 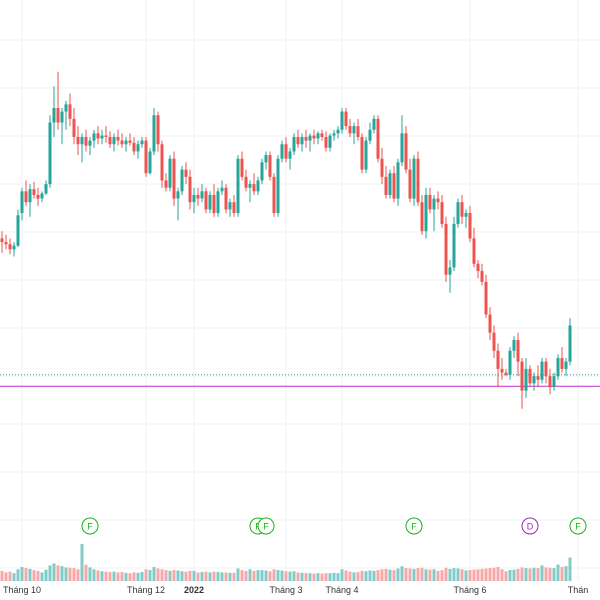 What do you see at coordinates (22, 590) in the screenshot?
I see `x-axis-tick-label: Tháng 10` at bounding box center [22, 590].